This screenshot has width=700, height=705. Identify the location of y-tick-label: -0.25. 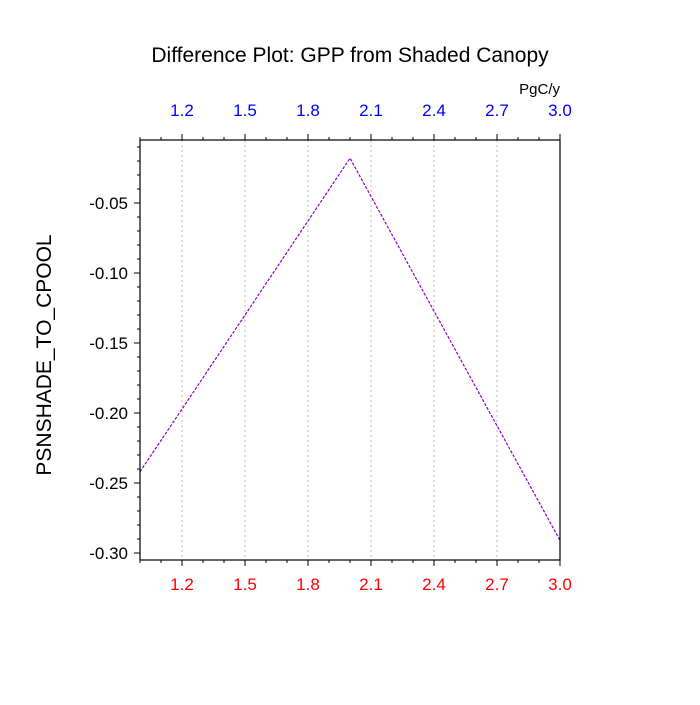
(108, 483).